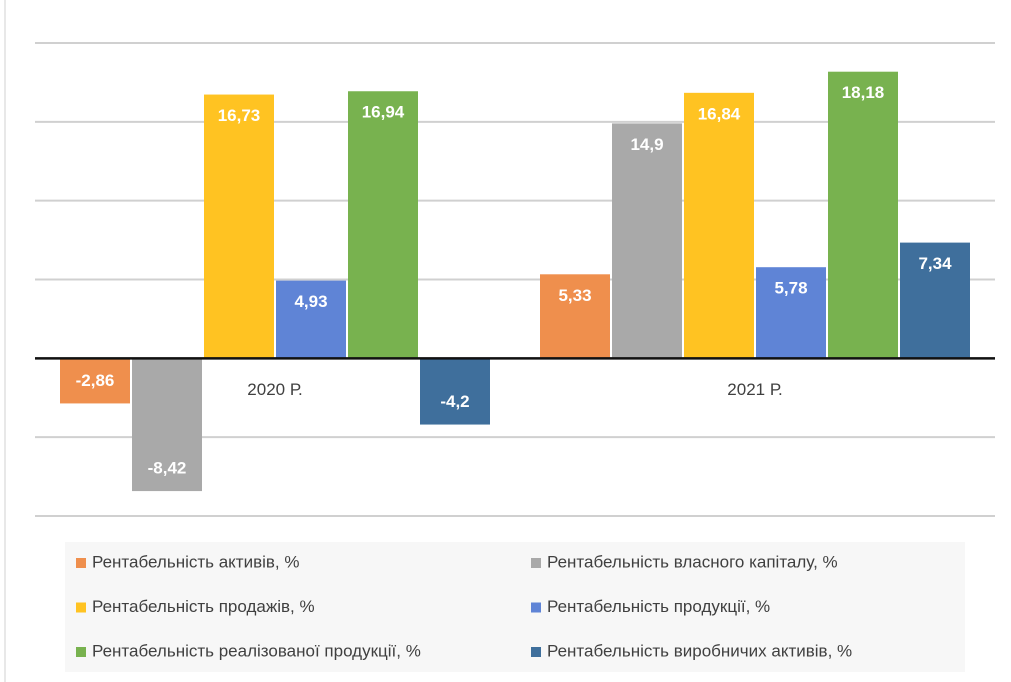  Describe the element at coordinates (692, 561) in the screenshot. I see `legend-label: Рентабельність власного капіталу, %` at that location.